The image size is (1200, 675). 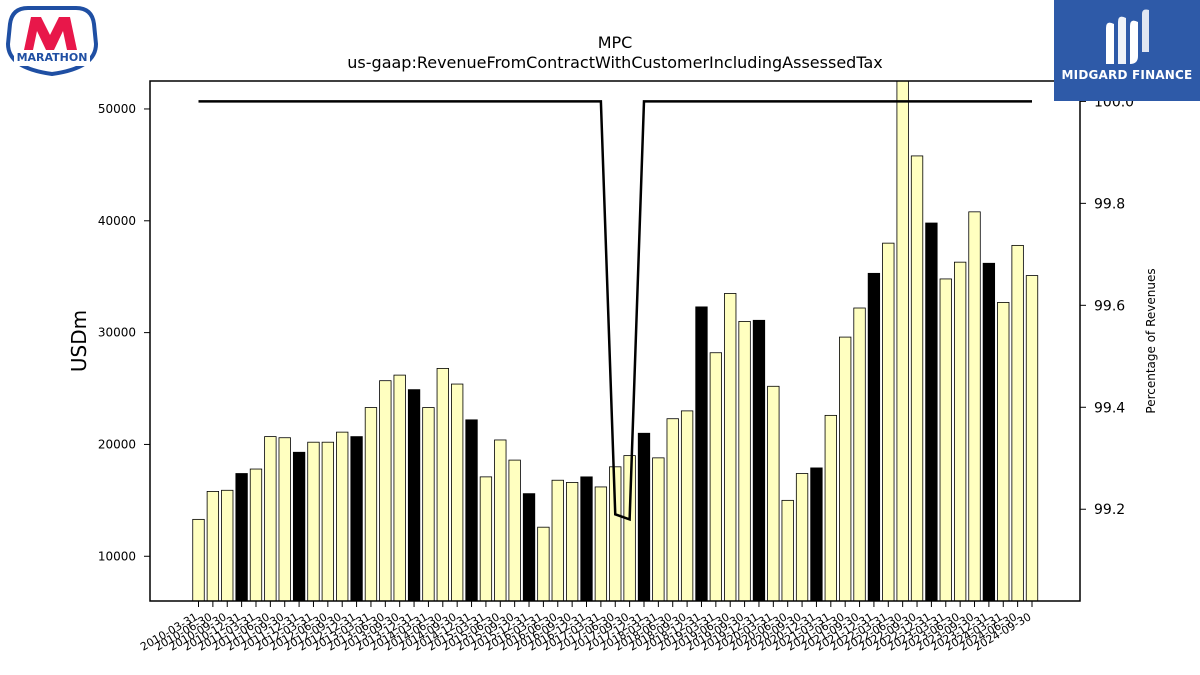 What do you see at coordinates (117, 333) in the screenshot?
I see `y-tick-label: 30000` at bounding box center [117, 333].